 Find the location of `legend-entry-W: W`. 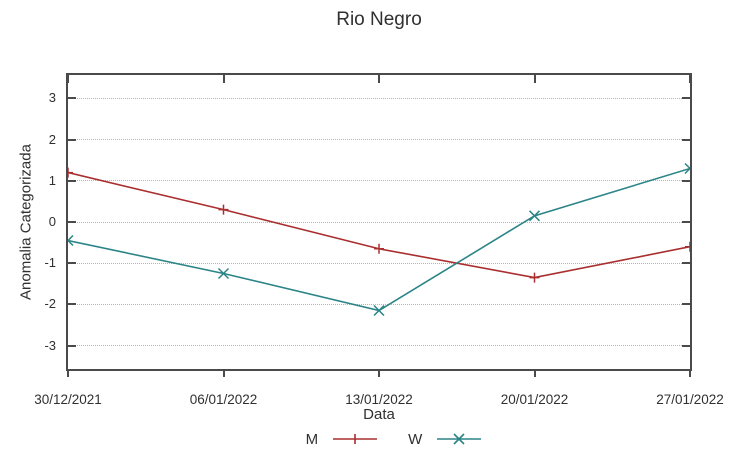

legend-entry-W: W is located at coordinates (445, 439).